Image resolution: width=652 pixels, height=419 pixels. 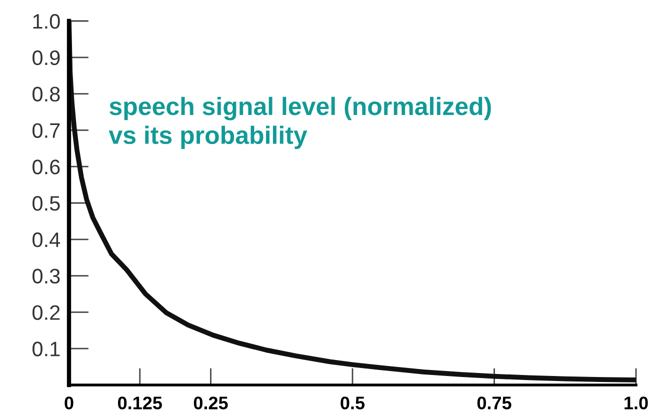 What do you see at coordinates (211, 403) in the screenshot?
I see `x-tick-label: 0.25` at bounding box center [211, 403].